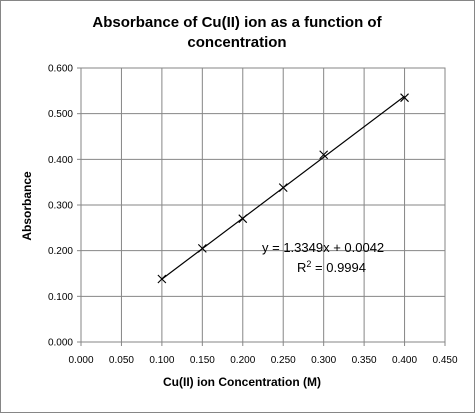  What do you see at coordinates (242, 382) in the screenshot?
I see `x-axis-title: Cu(II) ion Concentration (M)` at bounding box center [242, 382].